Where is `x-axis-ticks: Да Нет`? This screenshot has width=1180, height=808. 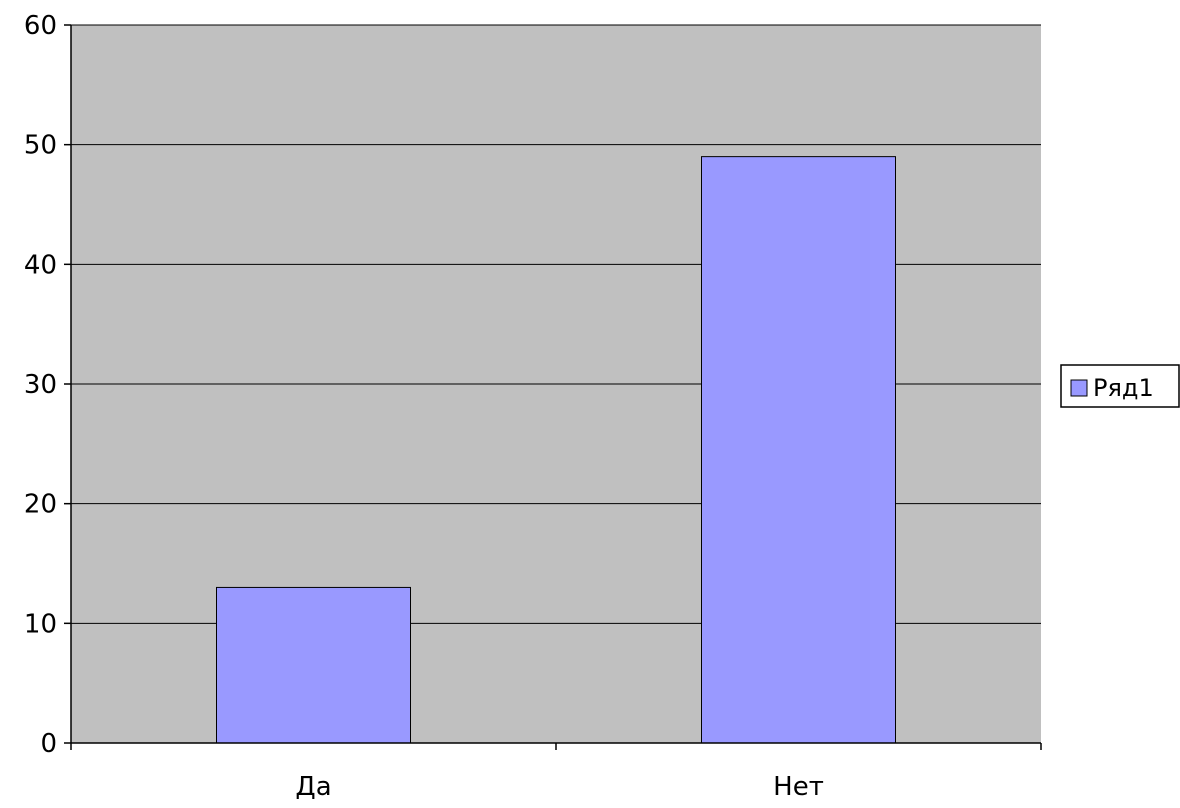
x-axis-ticks: Да Нет is located at coordinates (556, 772).